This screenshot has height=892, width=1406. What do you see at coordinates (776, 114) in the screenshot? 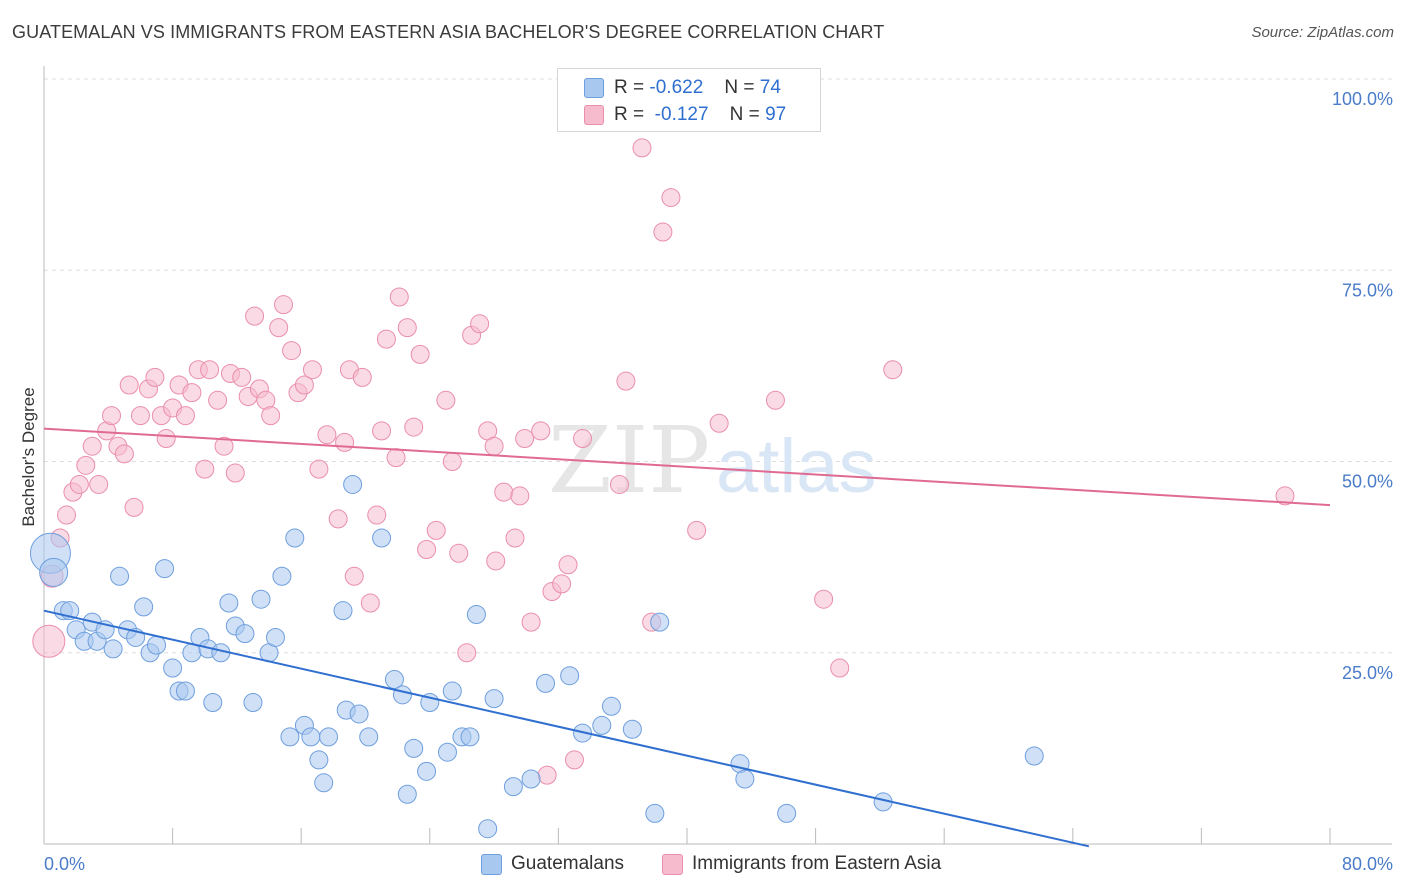
I see `n-value: 97` at bounding box center [776, 114].